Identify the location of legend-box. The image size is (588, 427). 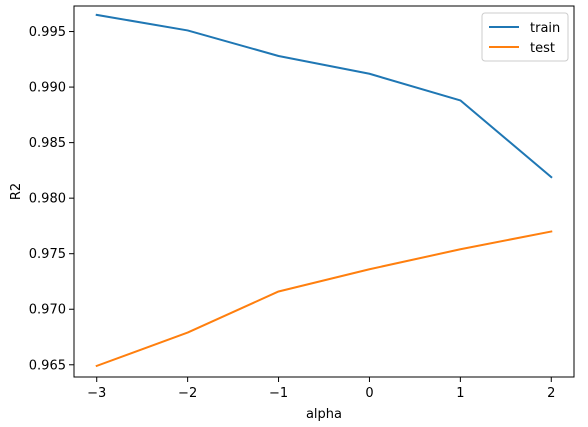
(525, 37).